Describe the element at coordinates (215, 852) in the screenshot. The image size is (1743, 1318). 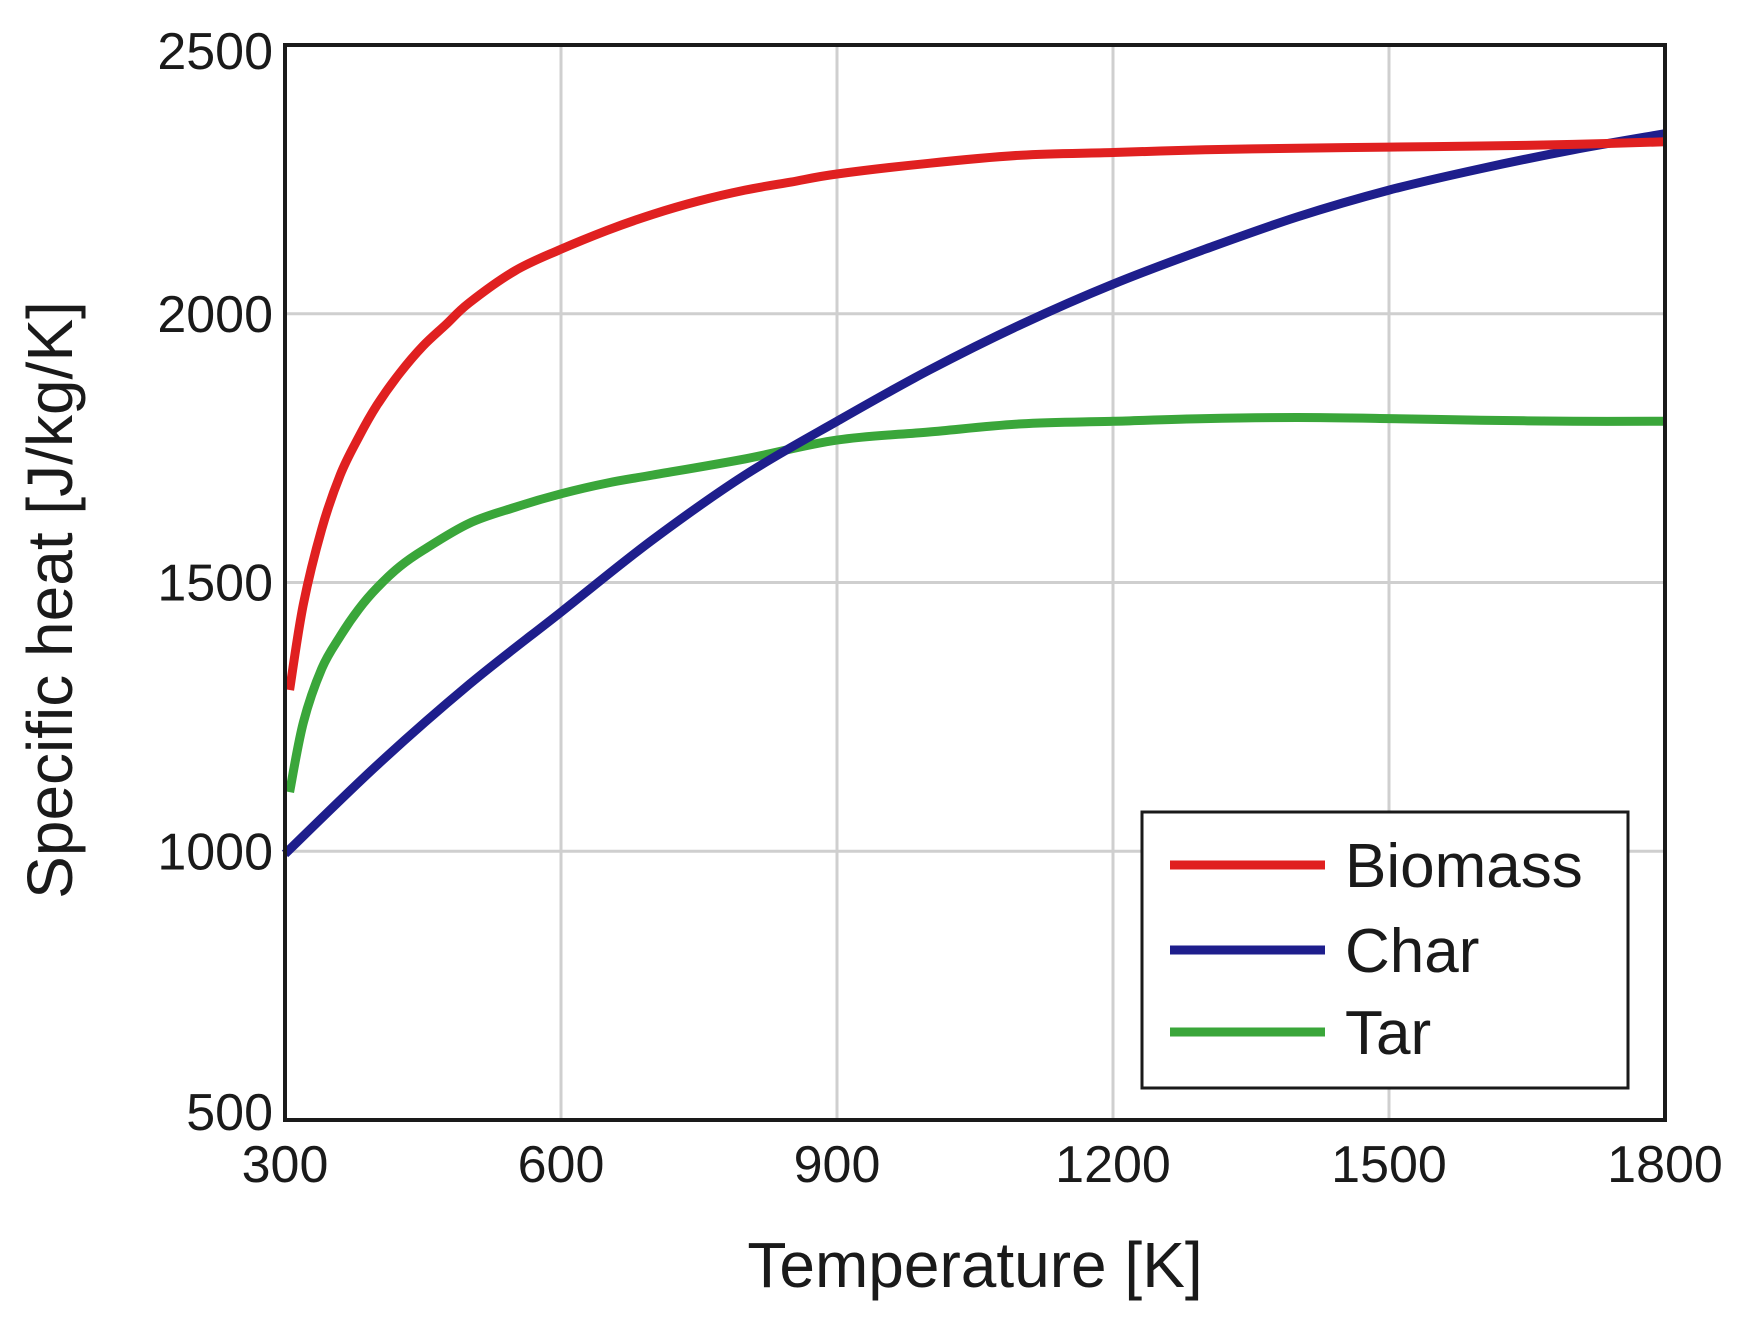
I see `y-tick-label: 1000` at that location.